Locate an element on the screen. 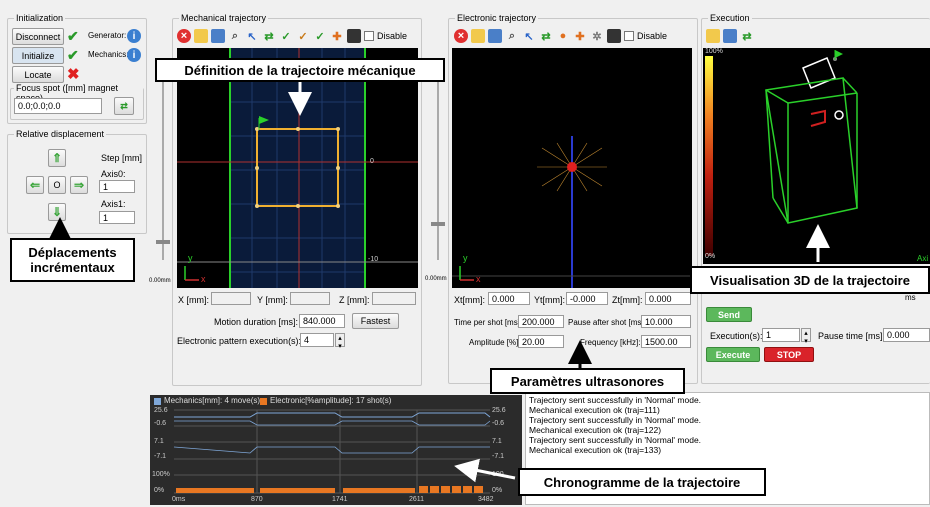 Image resolution: width=930 pixels, height=507 pixels. mech-axis-0-label: 0 is located at coordinates (372, 161).